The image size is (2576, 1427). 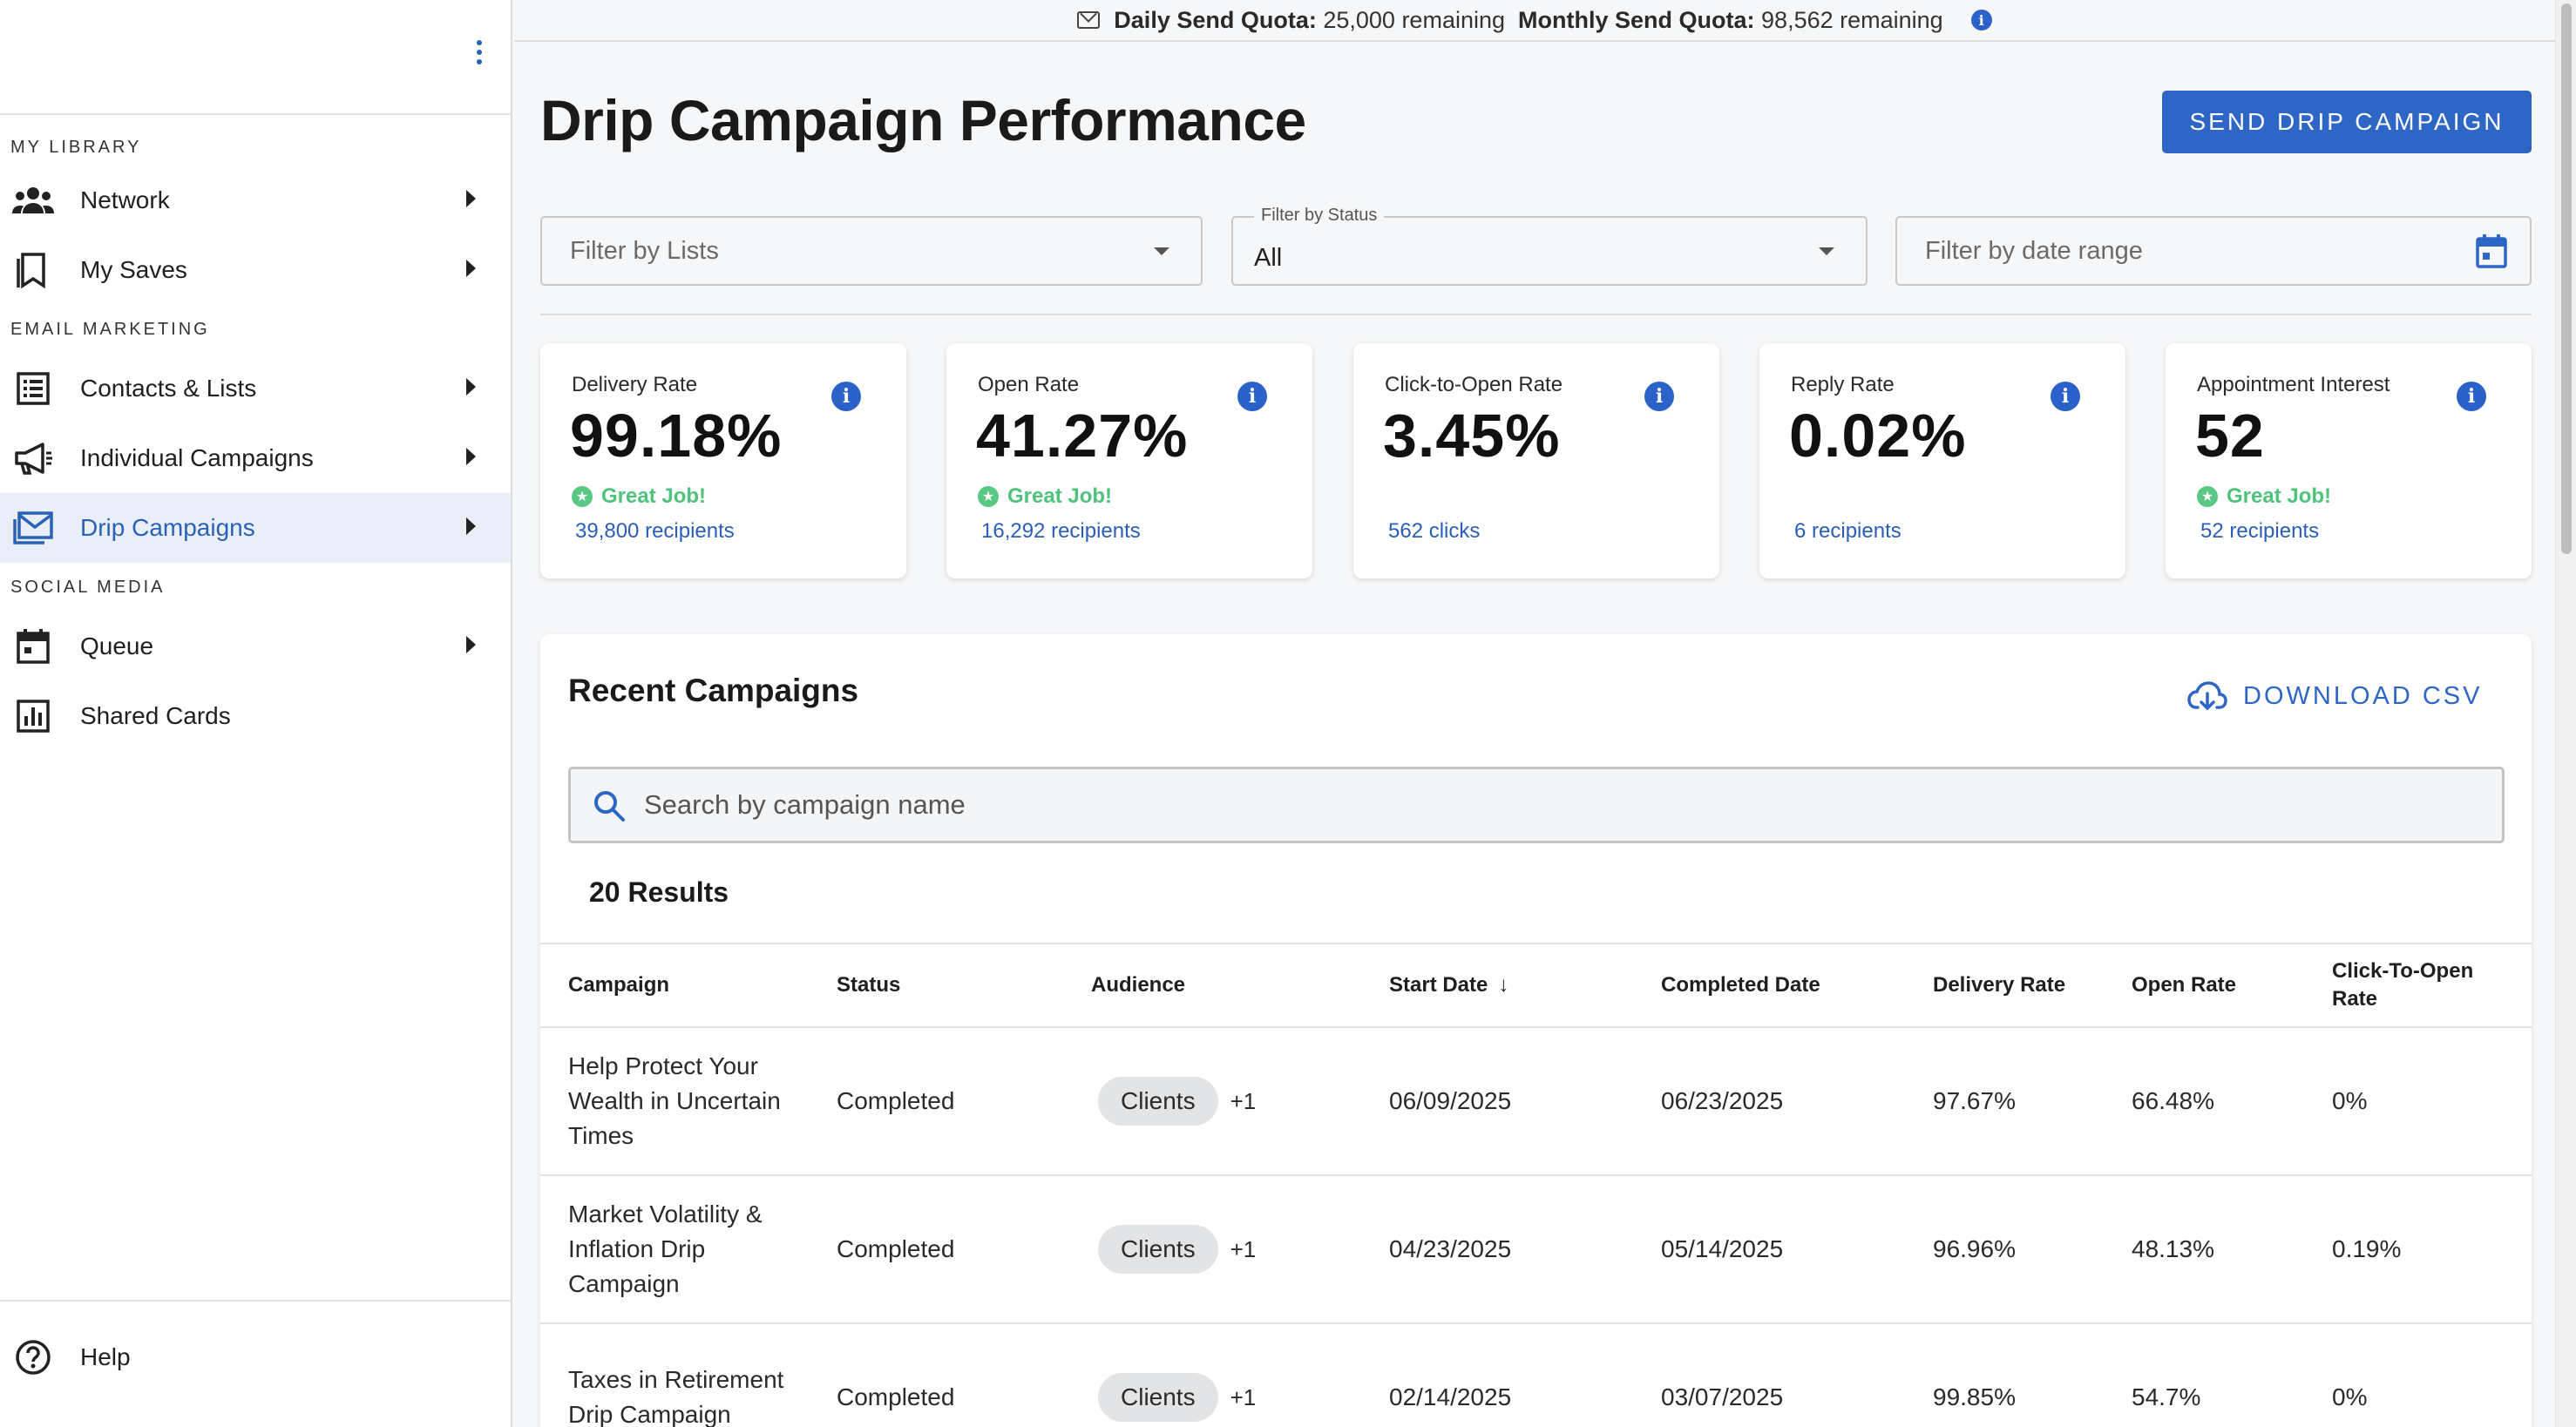 What do you see at coordinates (1269, 258) in the screenshot?
I see `filter-status-value: All` at bounding box center [1269, 258].